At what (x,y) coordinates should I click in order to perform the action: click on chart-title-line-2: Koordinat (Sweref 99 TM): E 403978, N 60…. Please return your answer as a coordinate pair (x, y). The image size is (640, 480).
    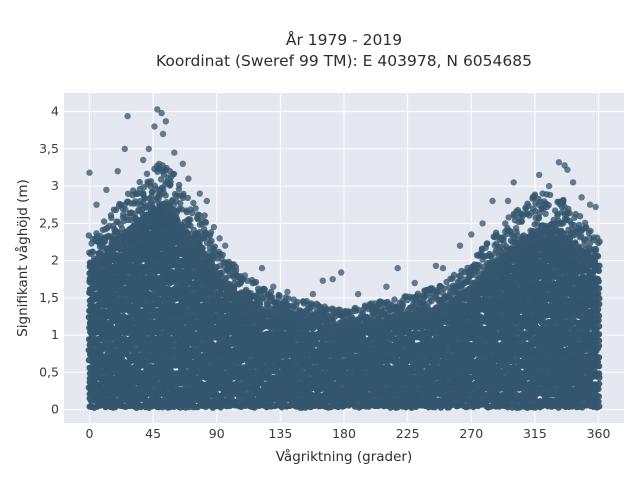
    Looking at the image, I should click on (344, 61).